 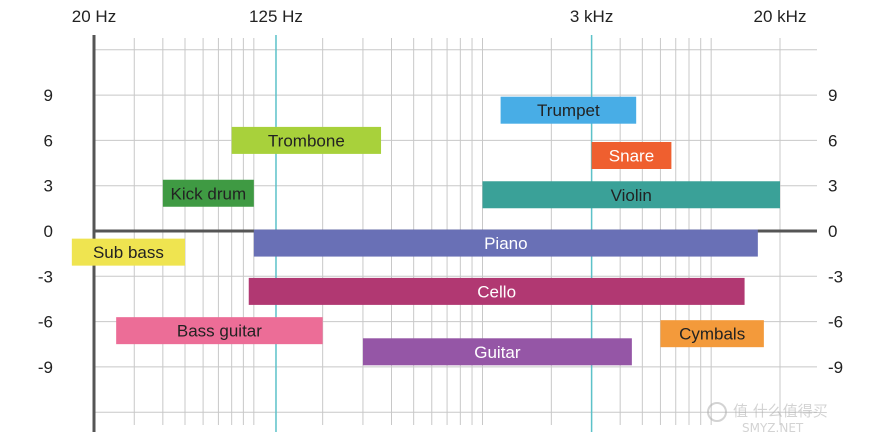 I want to click on bar-label-cello: Cello, so click(x=496, y=291).